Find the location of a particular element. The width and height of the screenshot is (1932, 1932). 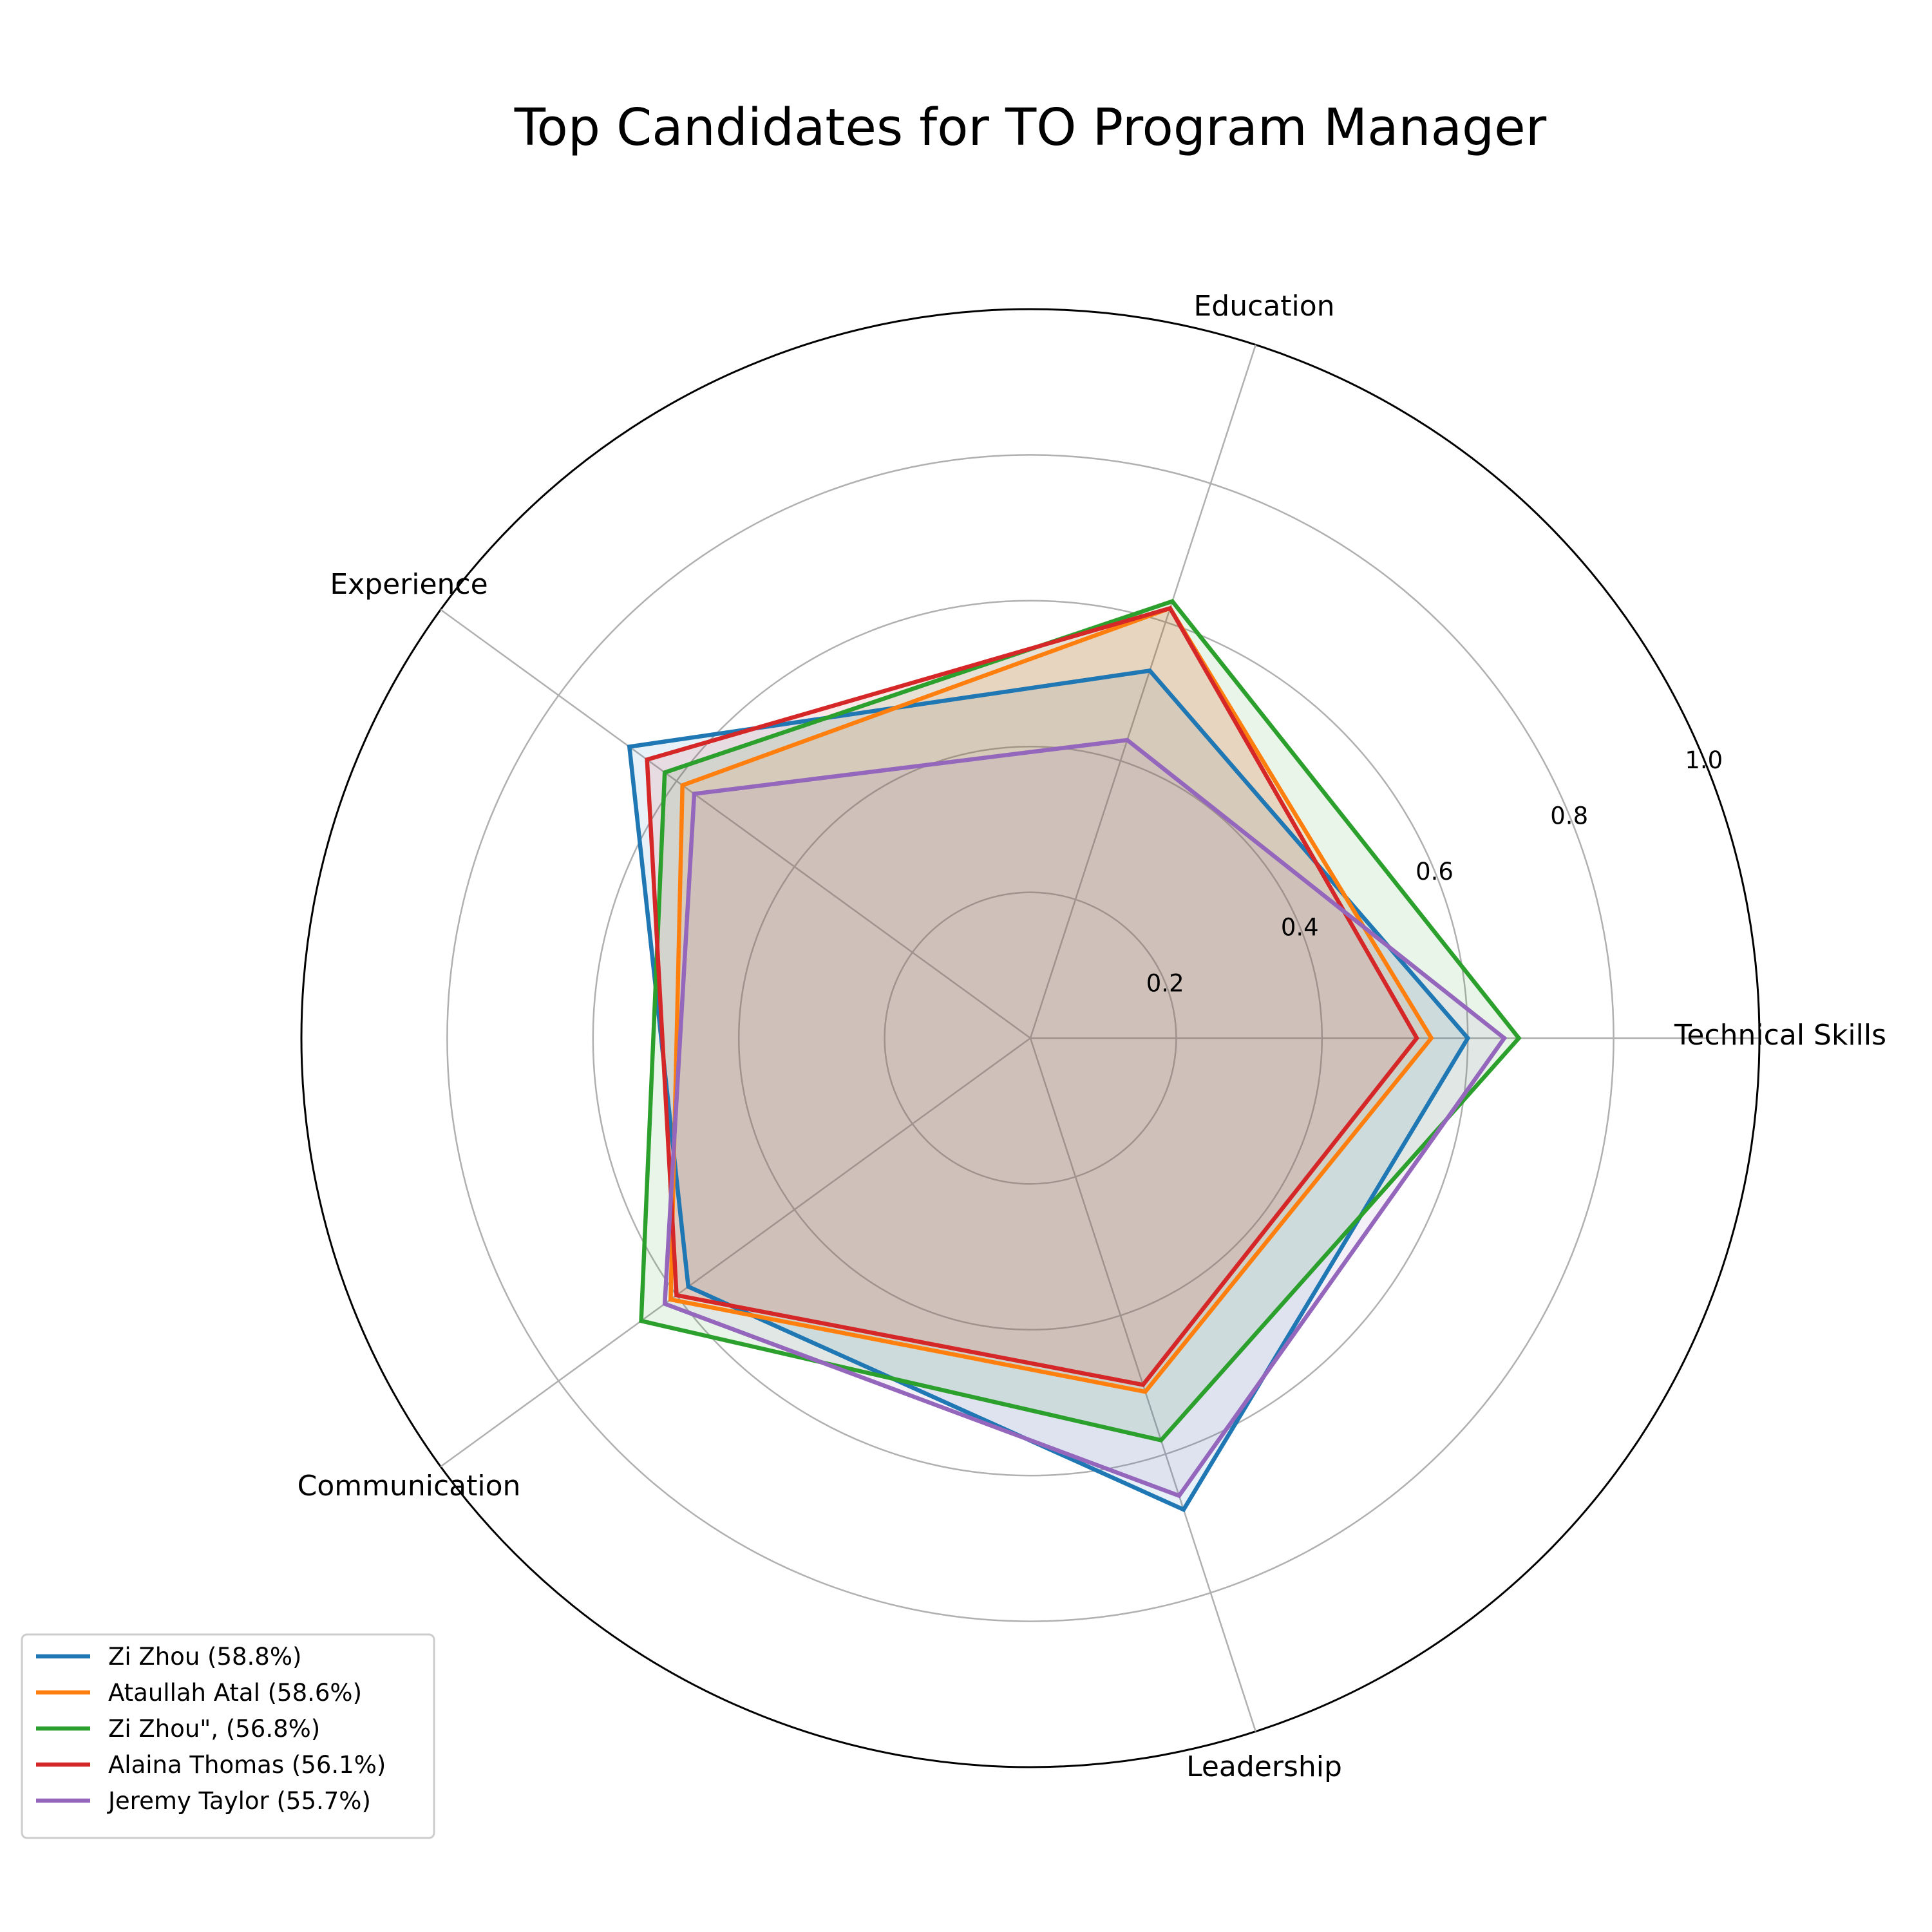

r-tick-label: 0.2 is located at coordinates (1165, 983).